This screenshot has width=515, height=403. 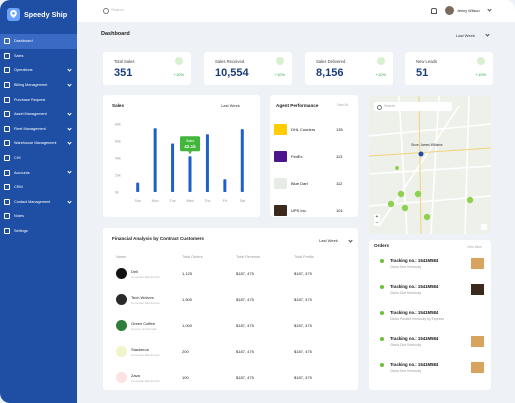 I want to click on column-header: Total Revenue, so click(x=248, y=257).